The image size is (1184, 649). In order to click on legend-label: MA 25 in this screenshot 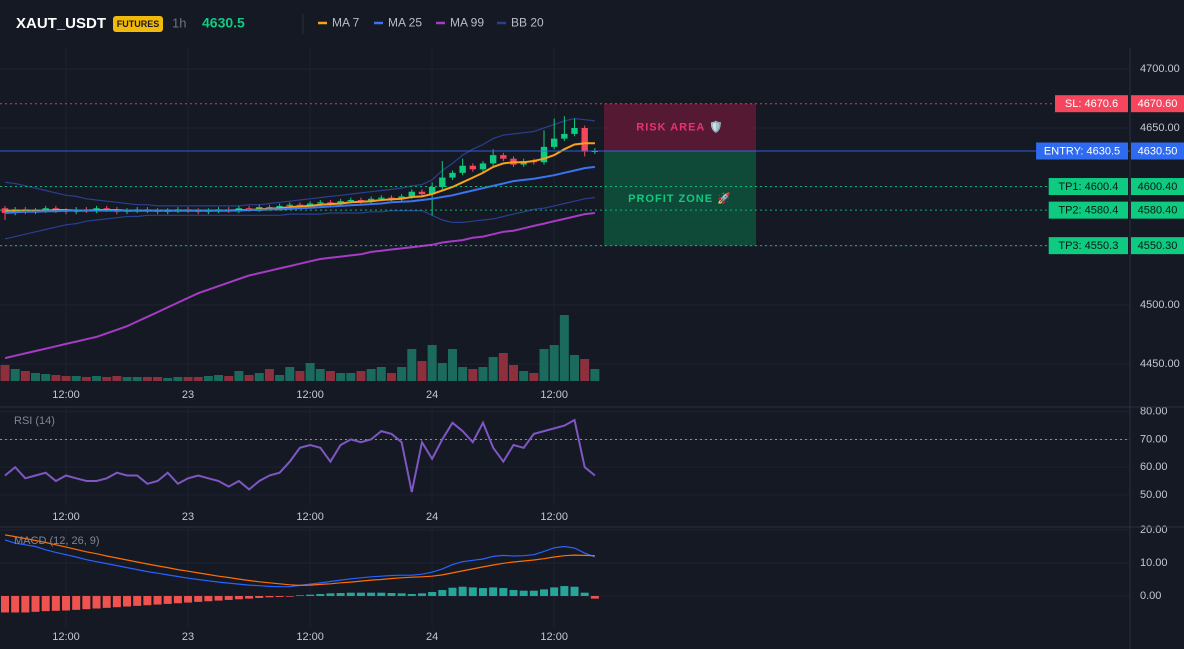, I will do `click(405, 23)`.